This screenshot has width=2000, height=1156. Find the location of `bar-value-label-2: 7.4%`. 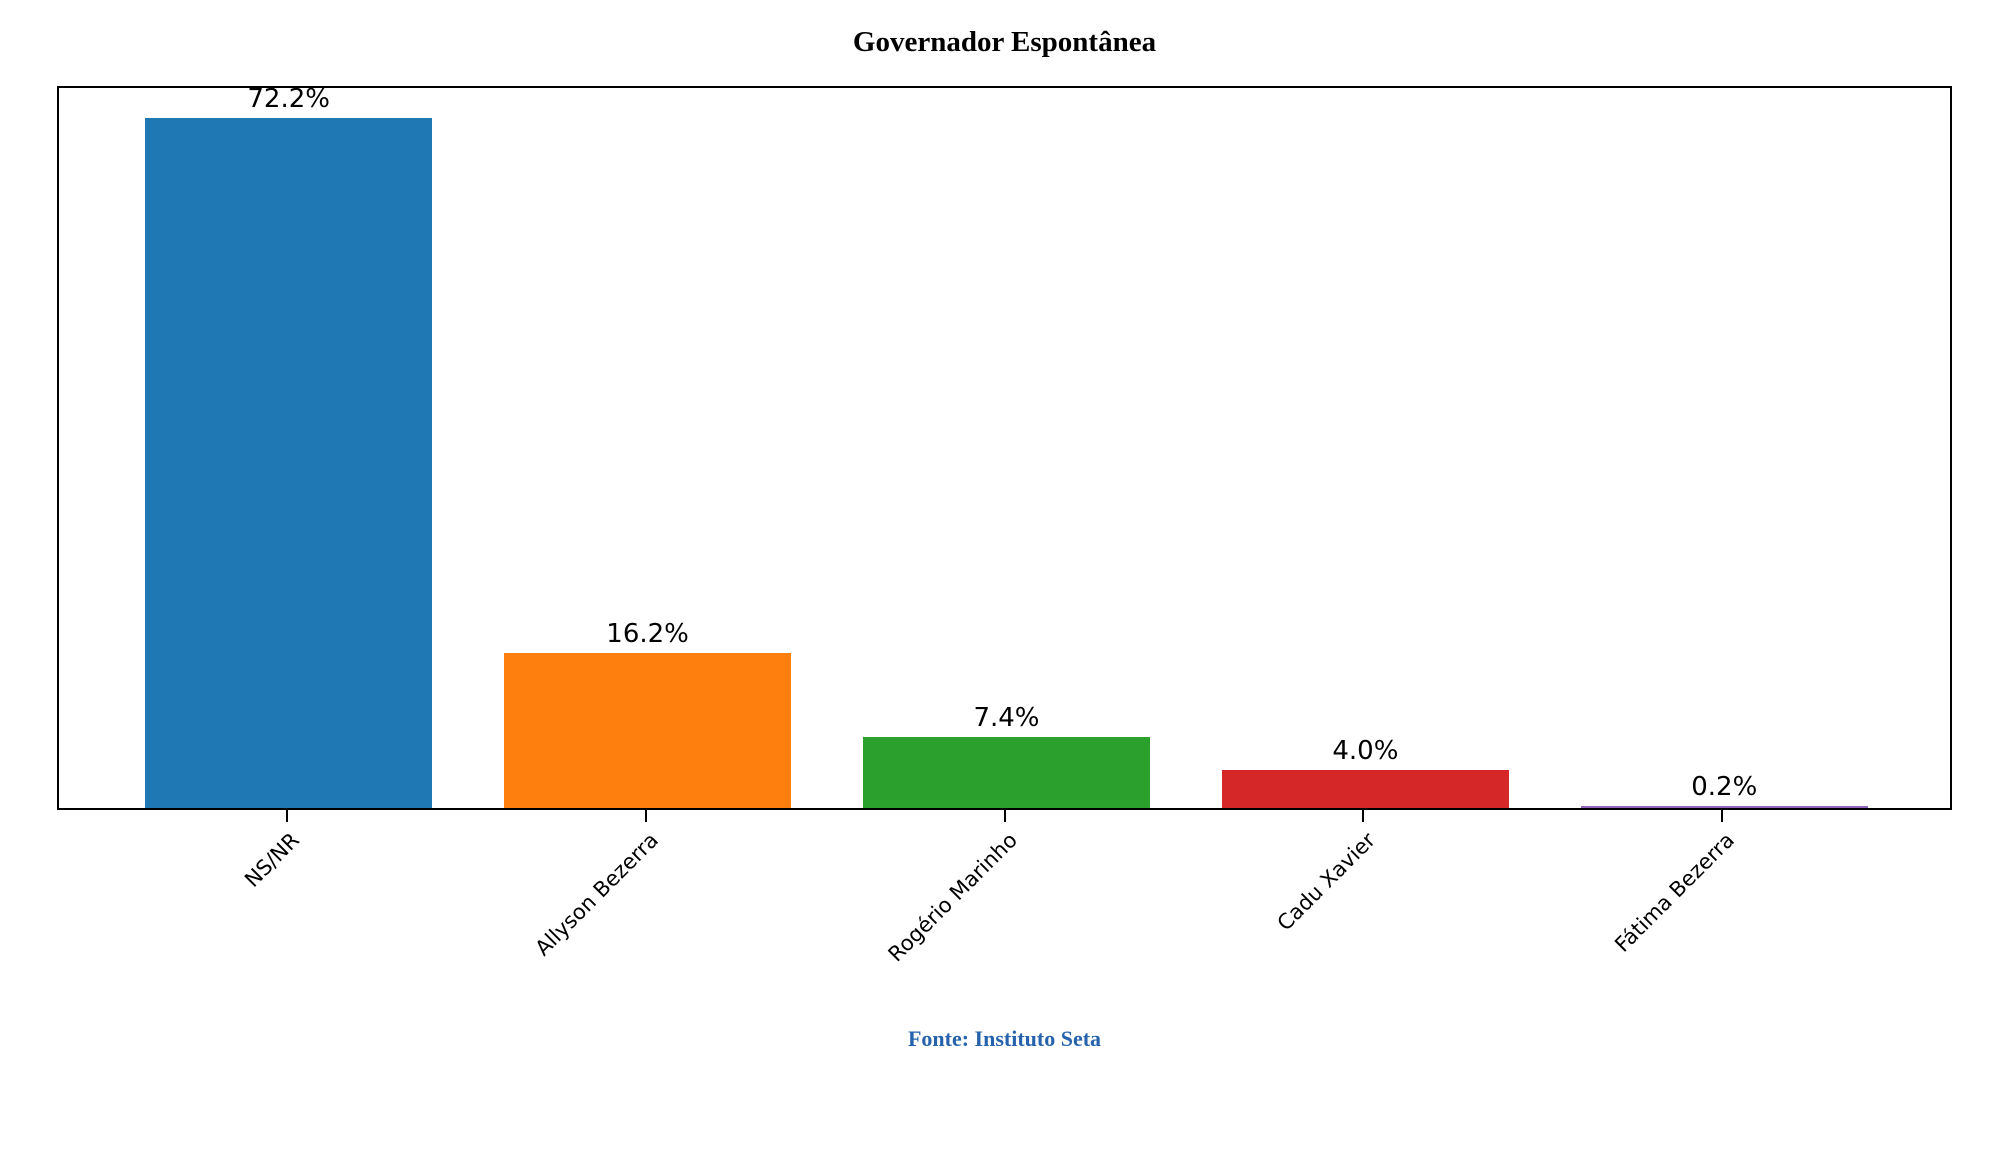

bar-value-label-2: 7.4% is located at coordinates (1006, 718).